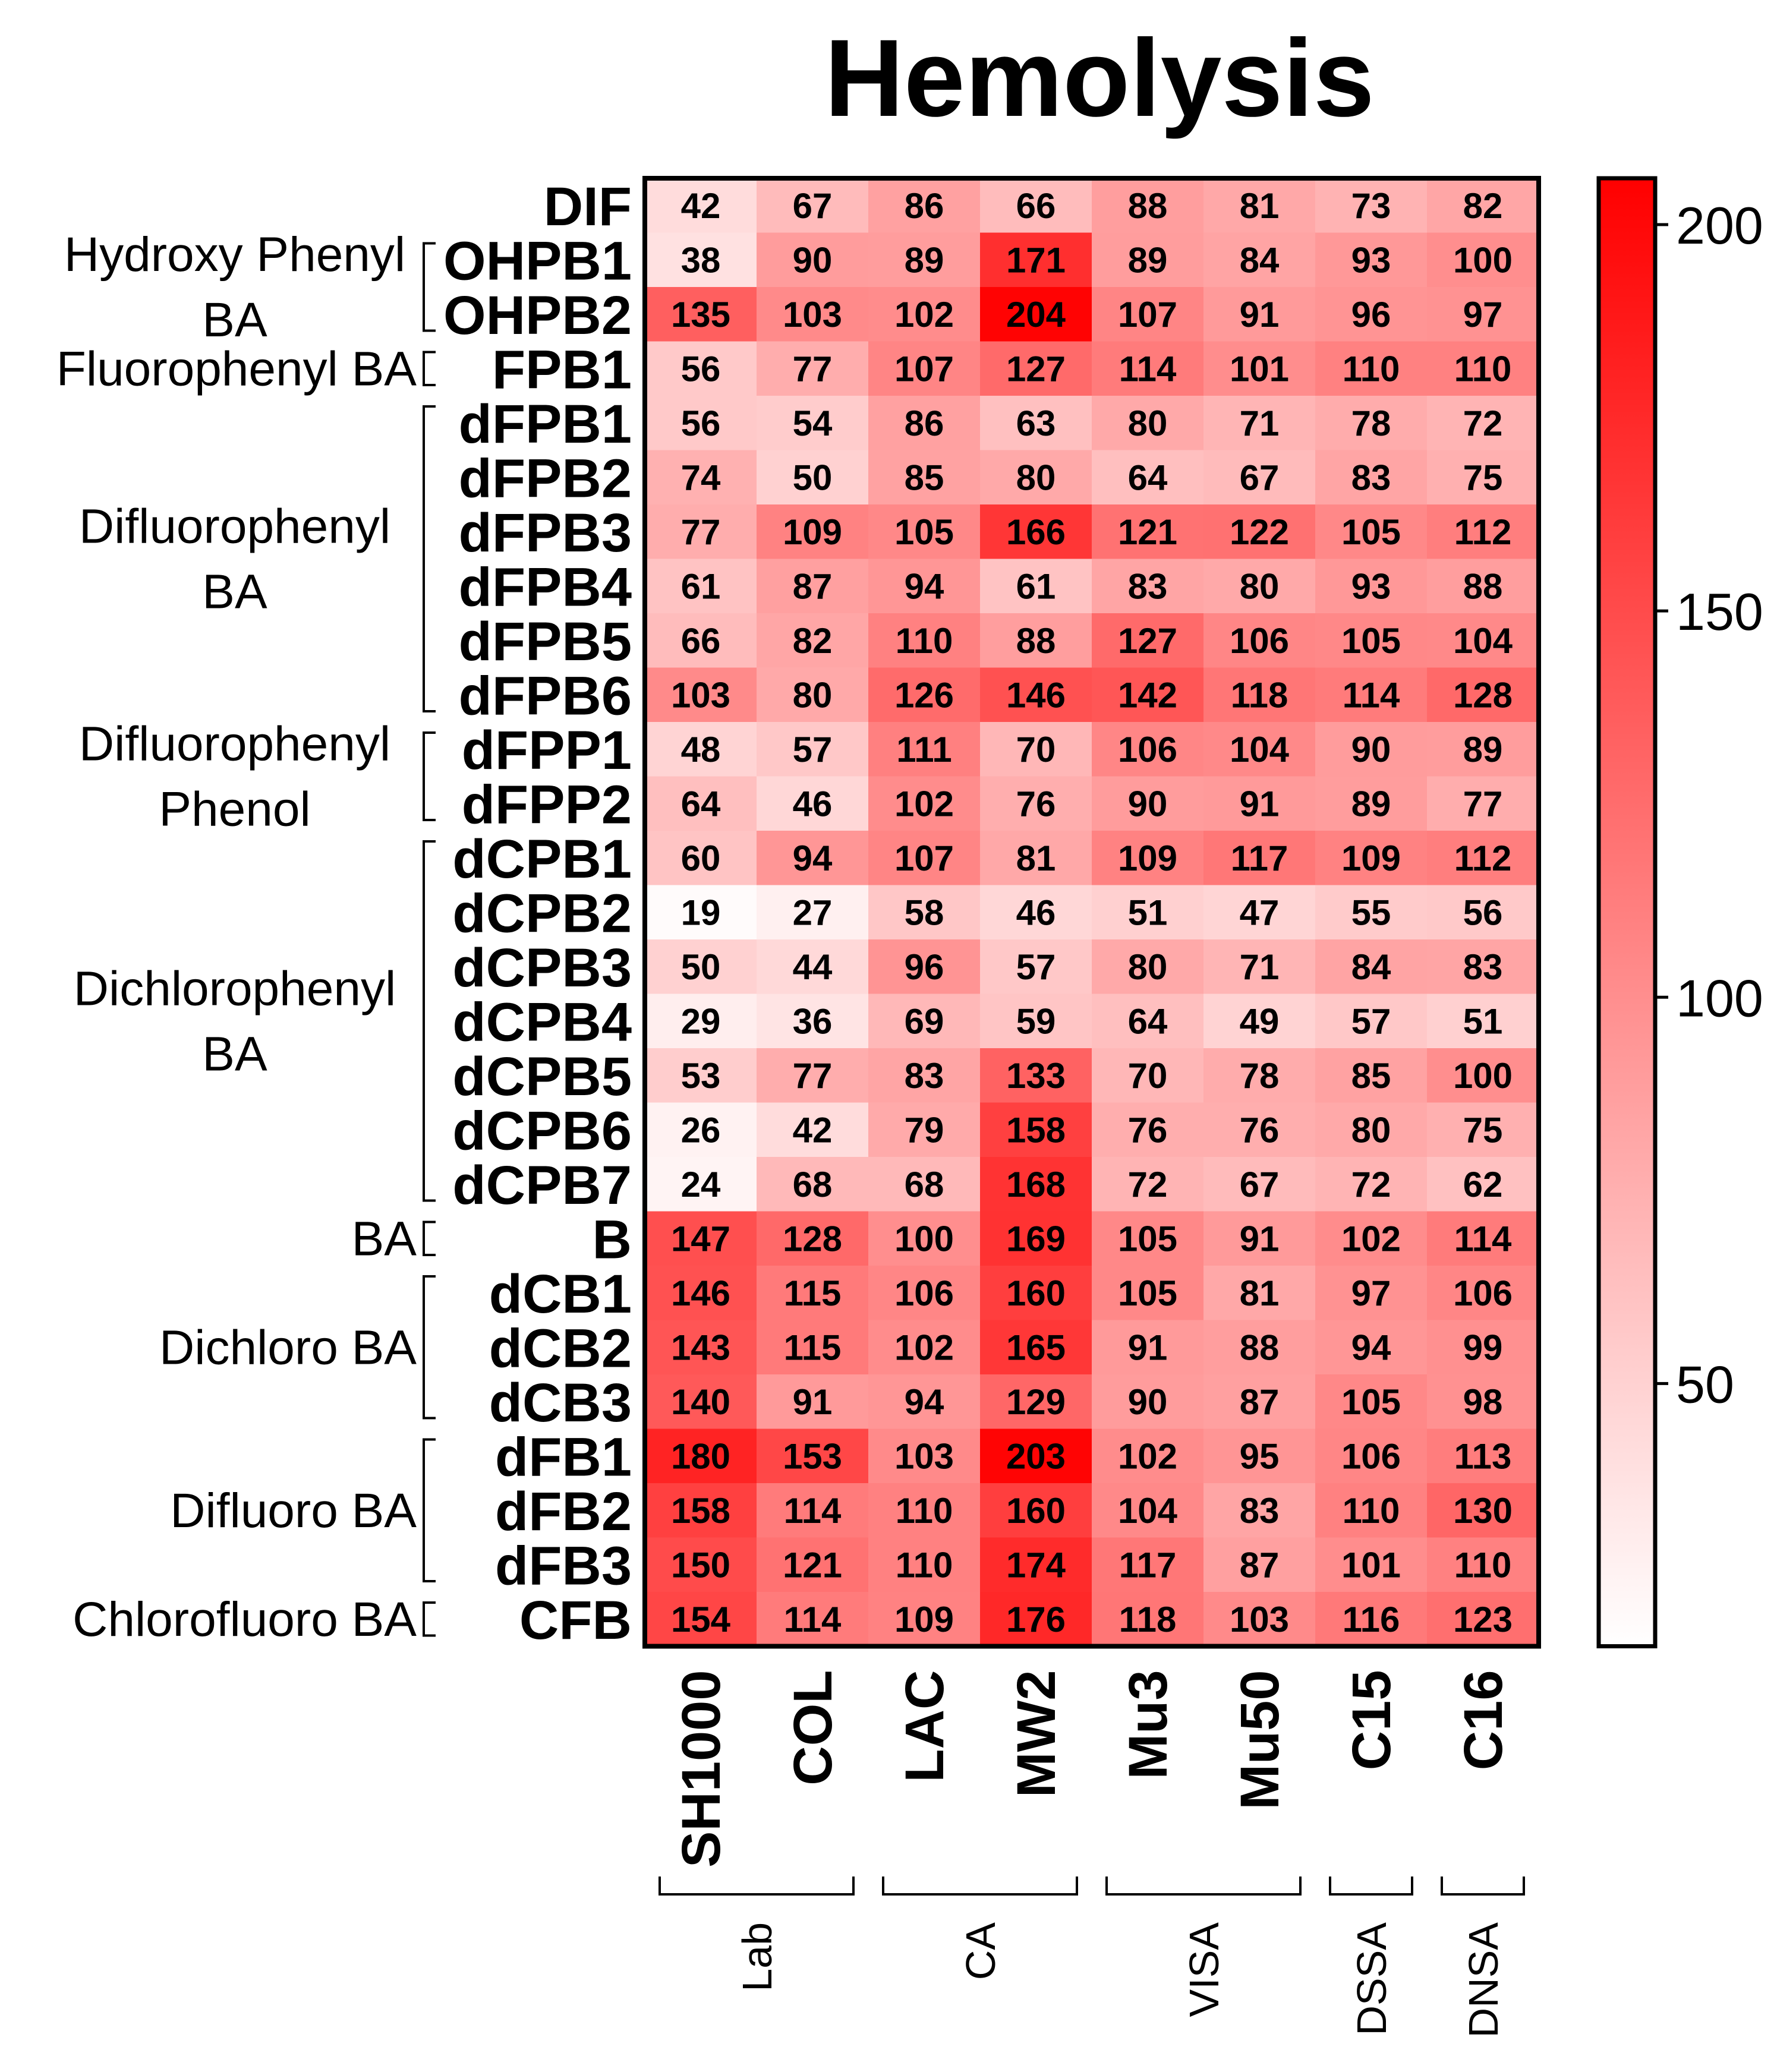 The width and height of the screenshot is (1777, 2072). Describe the element at coordinates (545, 641) in the screenshot. I see `row-label-dfpb5: dFPB5` at that location.